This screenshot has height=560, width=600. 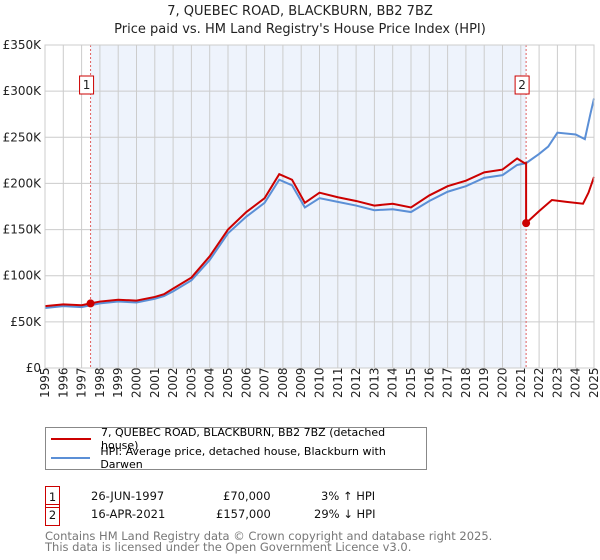 What do you see at coordinates (23, 137) in the screenshot?
I see `y-tick-label: £250K` at bounding box center [23, 137].